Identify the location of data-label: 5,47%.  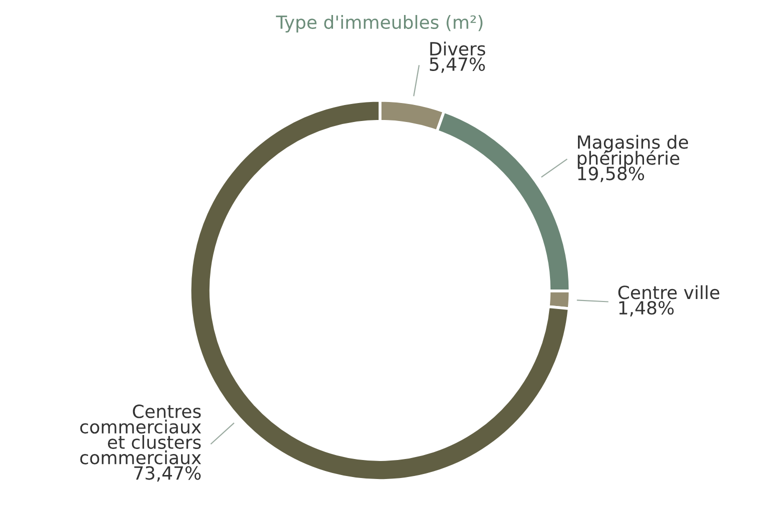
(457, 65).